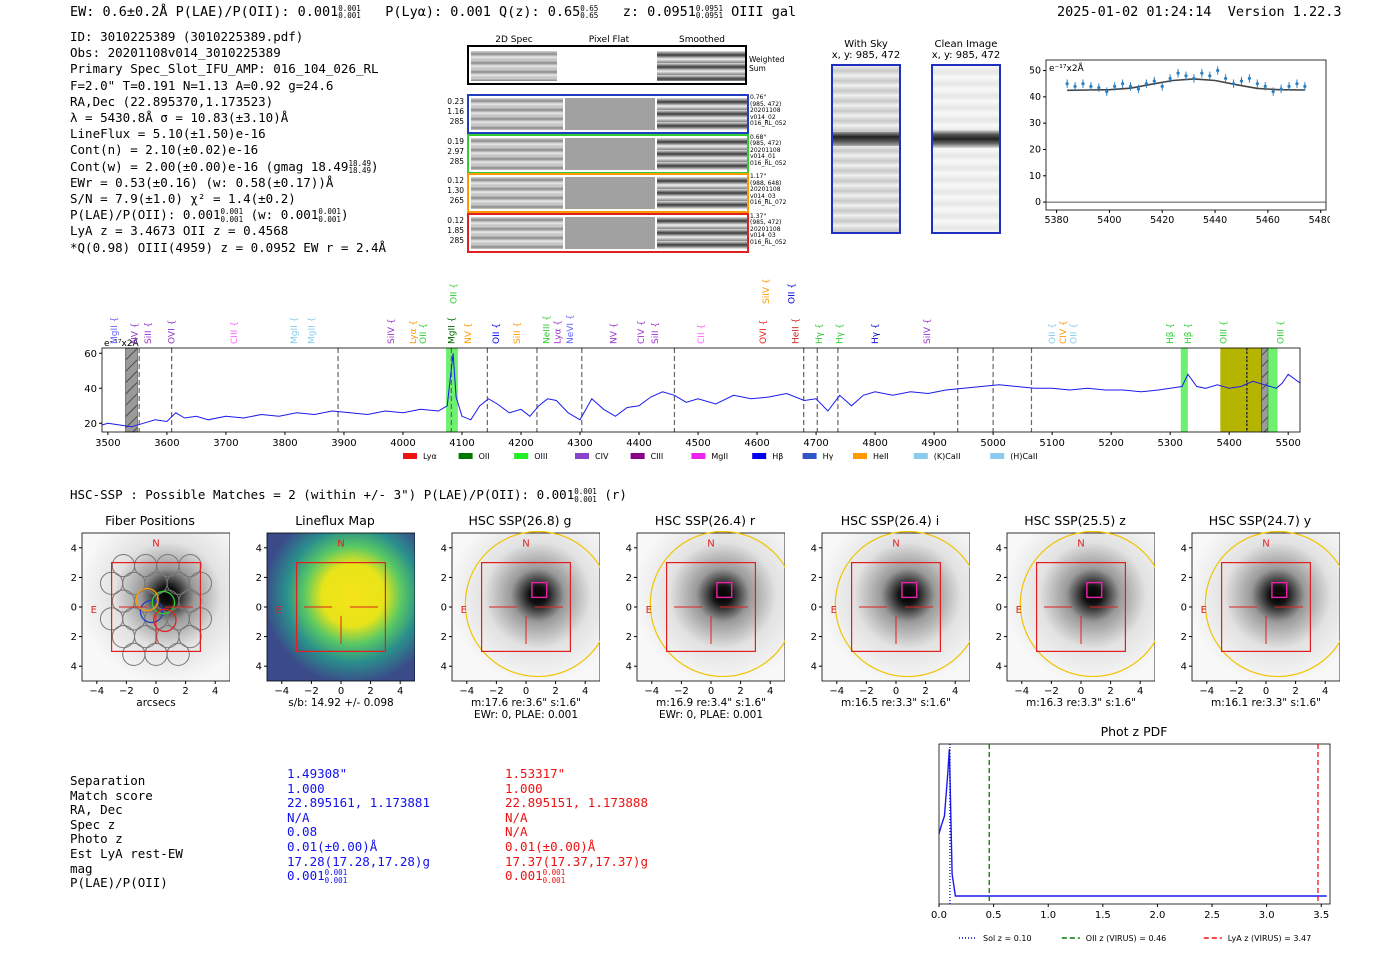 The image size is (1400, 953). I want to click on fiber-info: 0.68" (985, 472) 20201108 v014_01 016_RL_052, so click(768, 150).